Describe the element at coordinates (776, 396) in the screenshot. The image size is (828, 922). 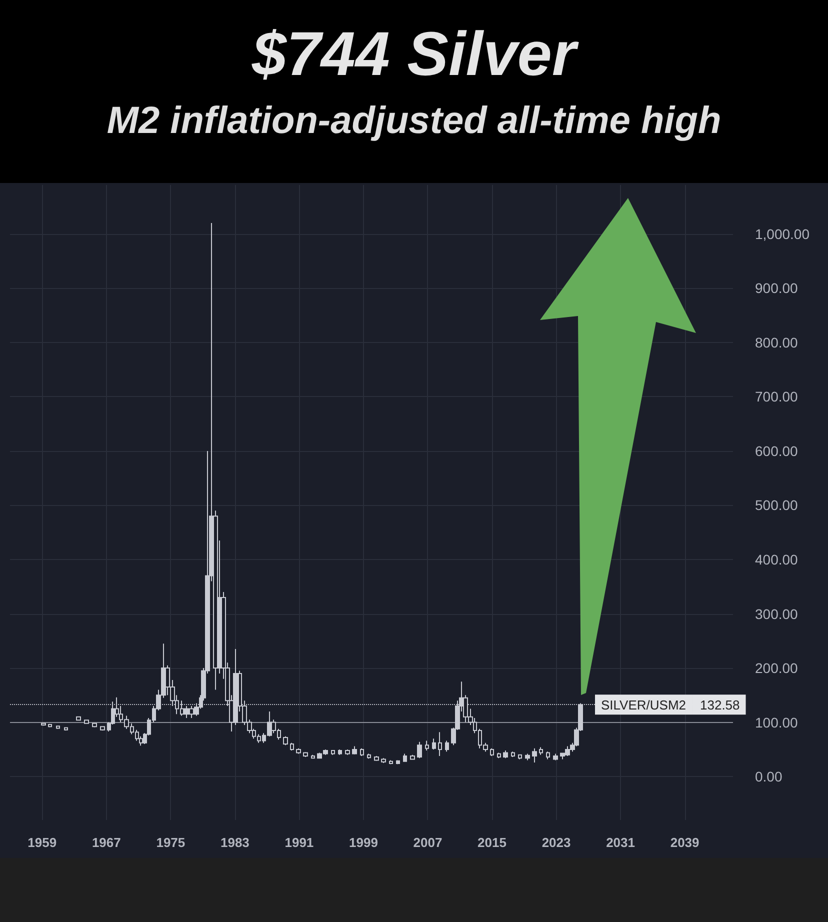
I see `y-tick-label: 700.00` at that location.